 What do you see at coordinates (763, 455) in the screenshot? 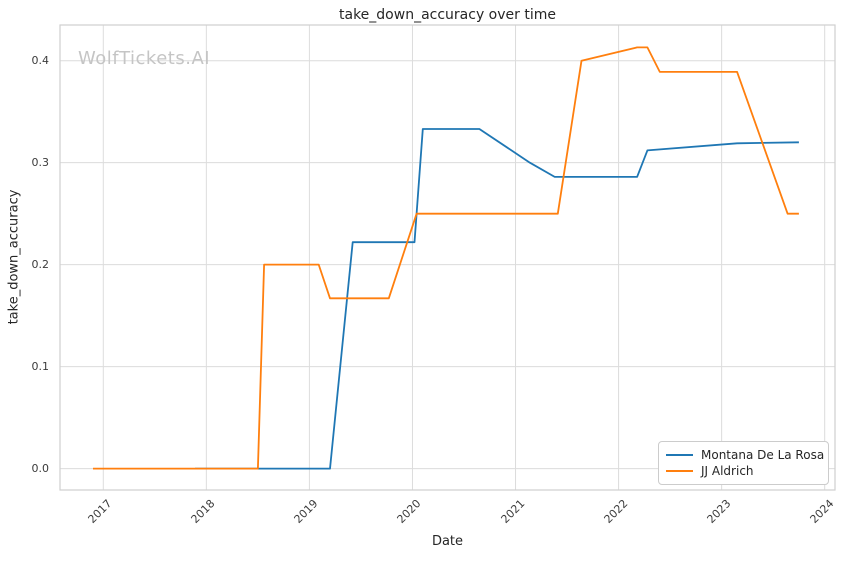
I see `legend-label: Montana De La Rosa` at bounding box center [763, 455].